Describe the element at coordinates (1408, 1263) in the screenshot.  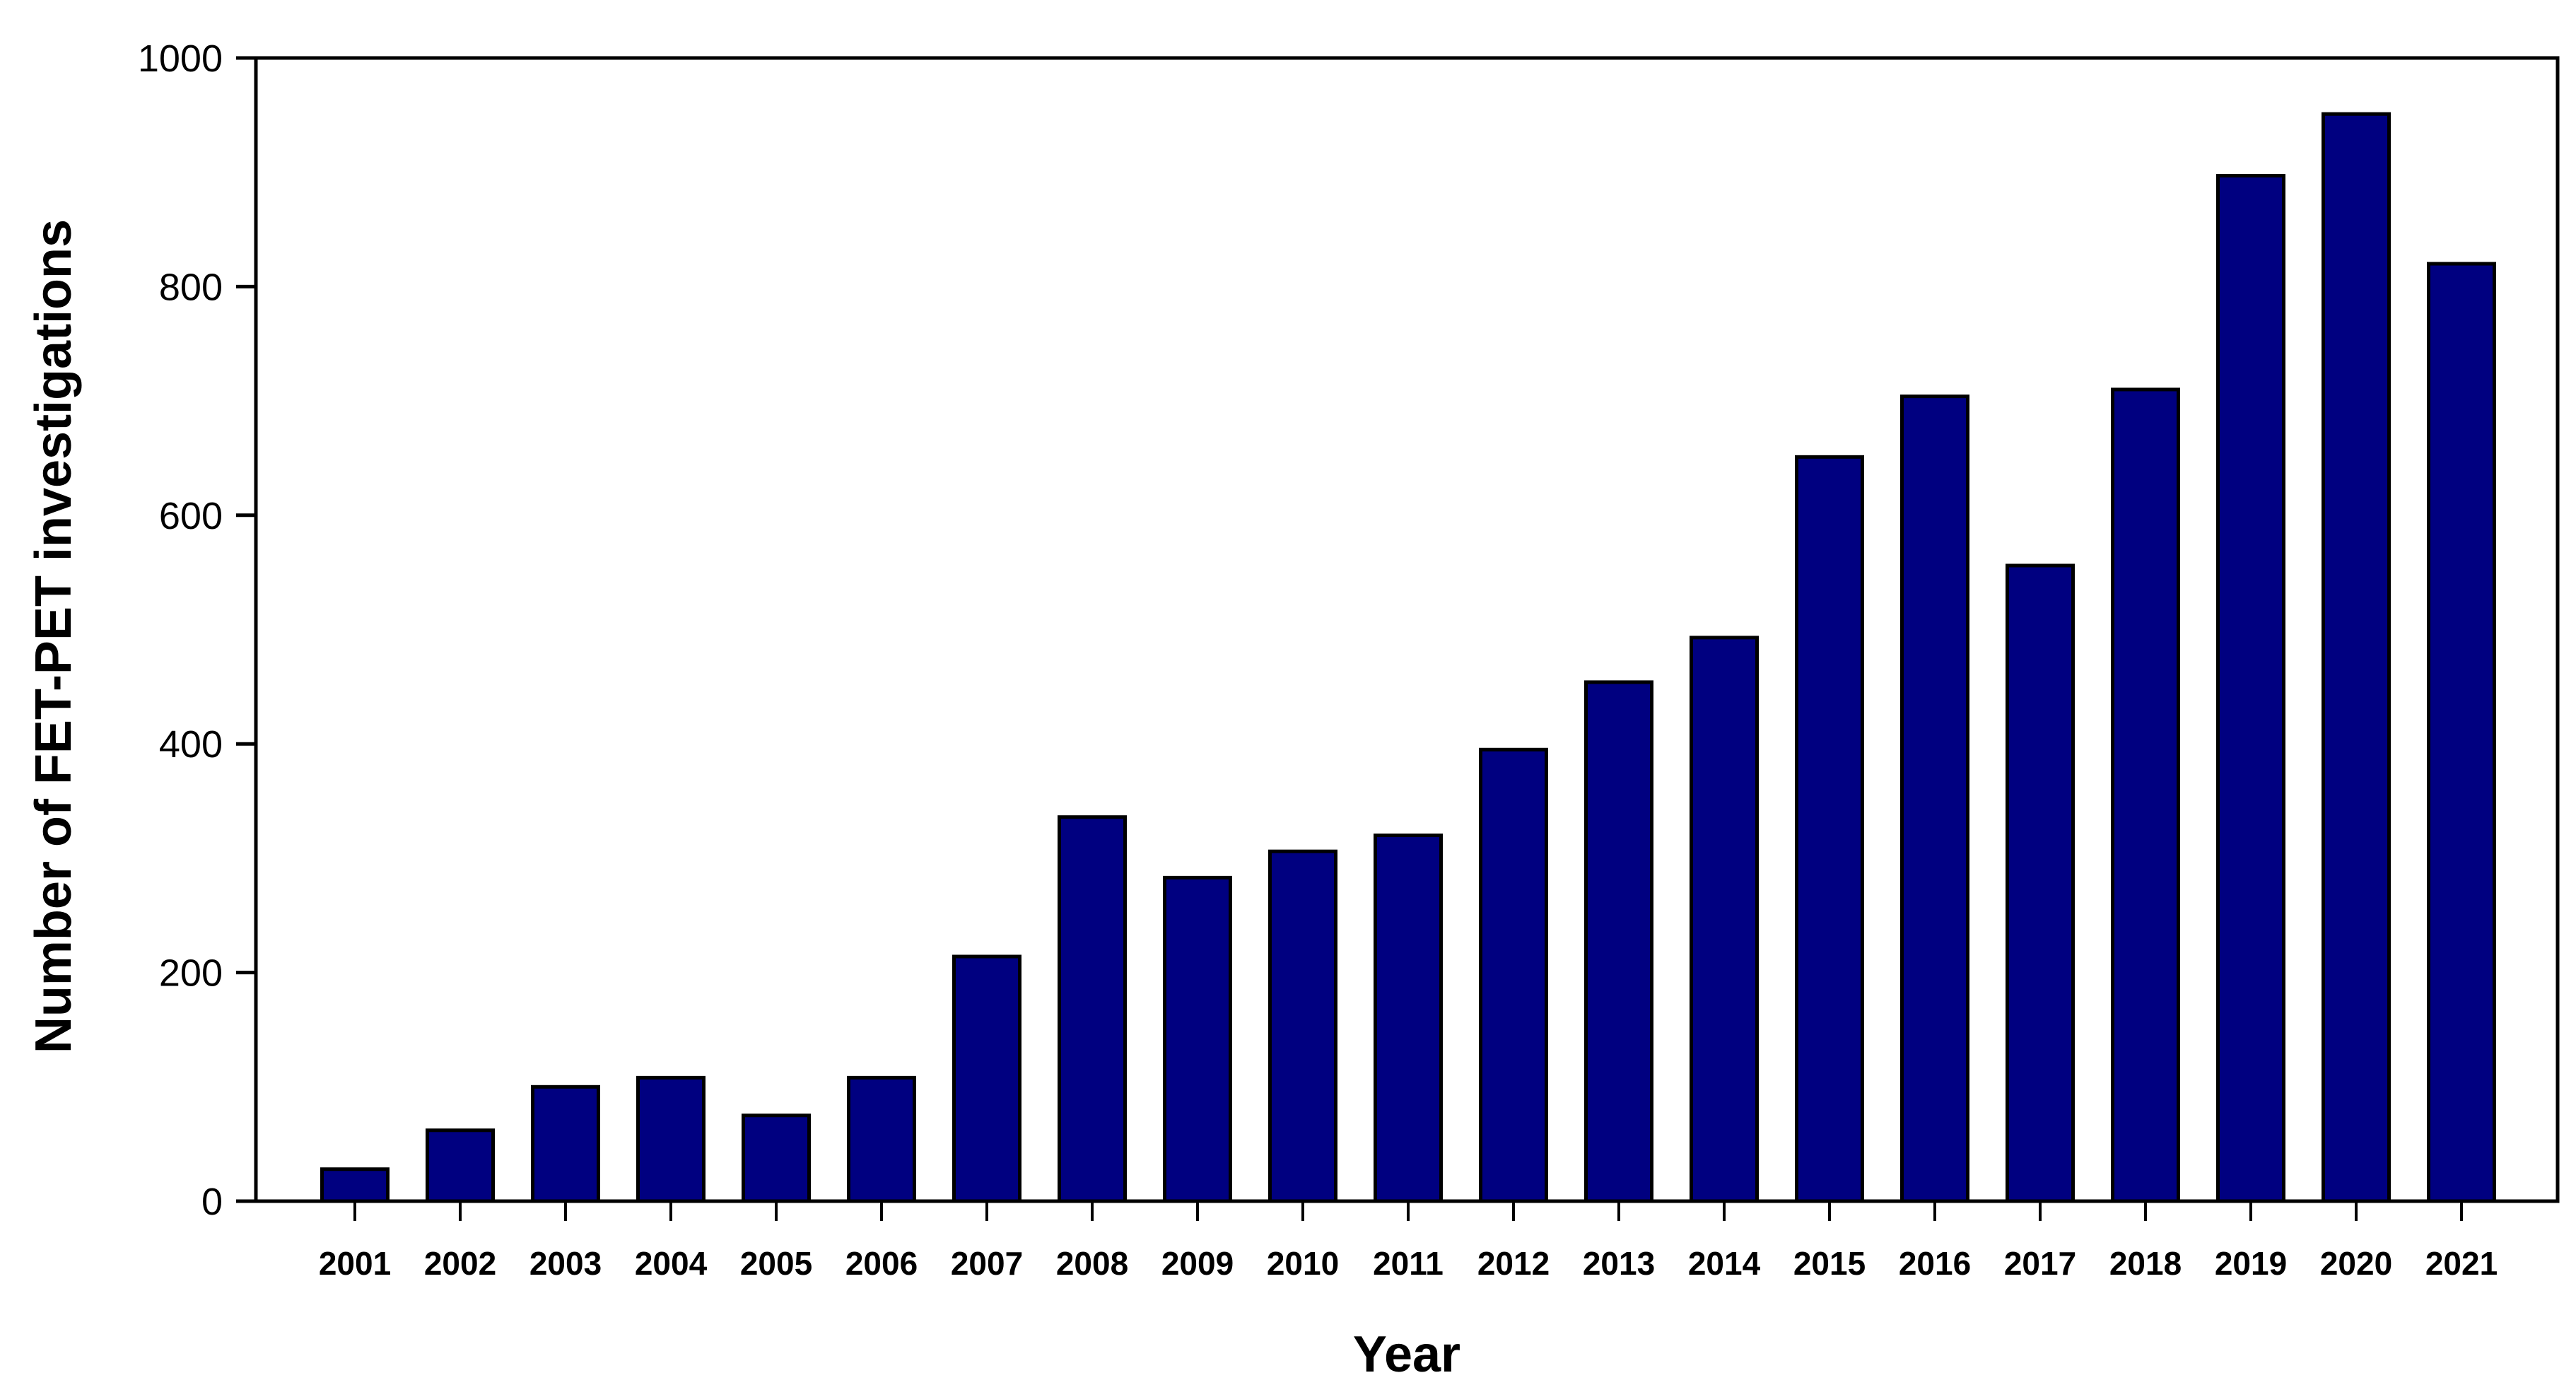
I see `x-tick-label: 2011` at that location.